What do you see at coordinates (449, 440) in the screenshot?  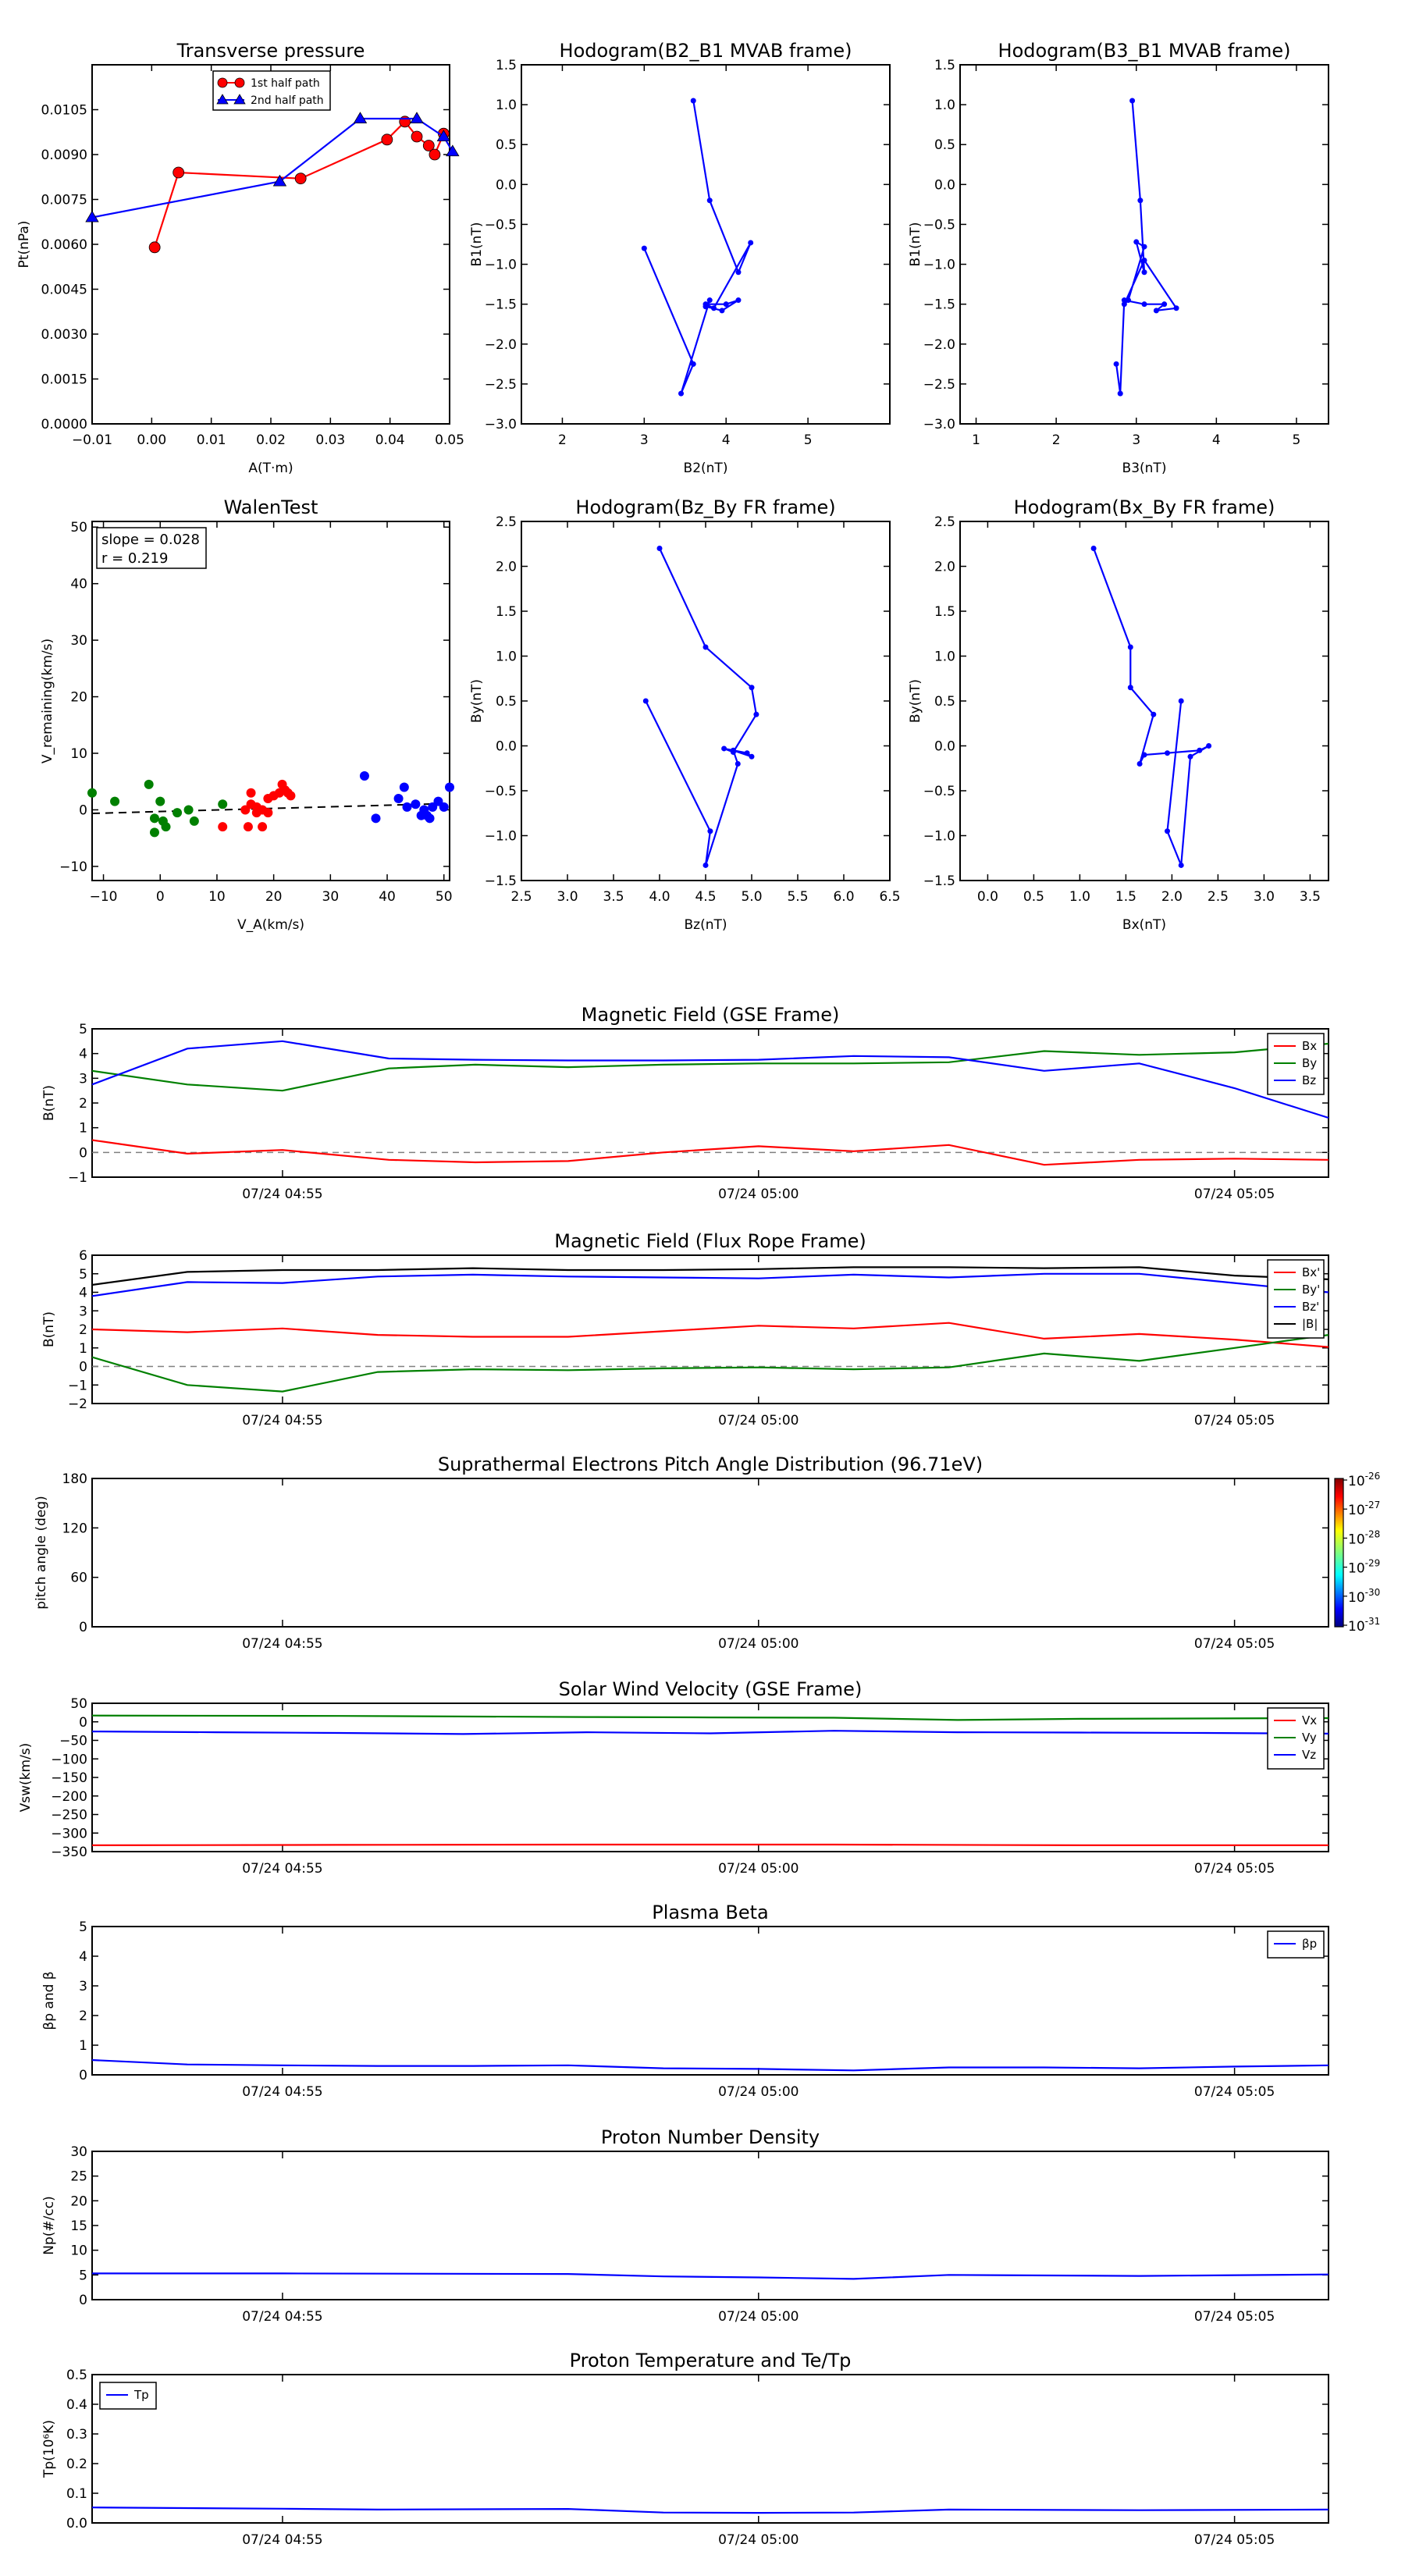 I see `transverse_pressure-x-tick-label: 0.05` at bounding box center [449, 440].